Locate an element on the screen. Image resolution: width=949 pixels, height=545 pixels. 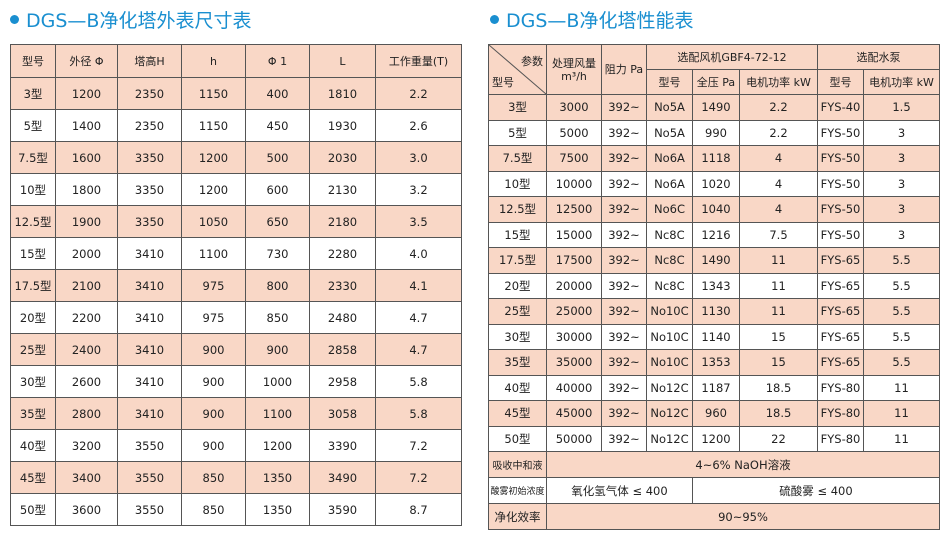
table1-cell: 3390 is located at coordinates (342, 445).